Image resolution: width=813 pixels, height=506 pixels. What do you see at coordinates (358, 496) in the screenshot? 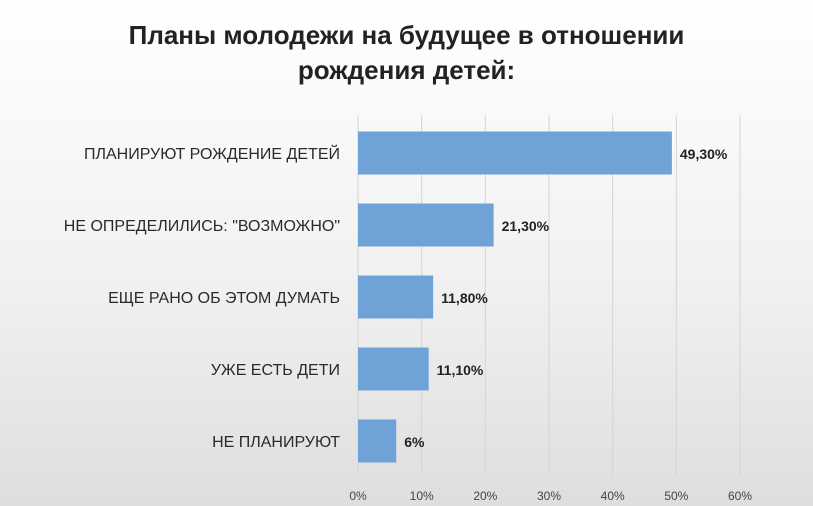
I see `x-tick-label-0: 0%` at bounding box center [358, 496].